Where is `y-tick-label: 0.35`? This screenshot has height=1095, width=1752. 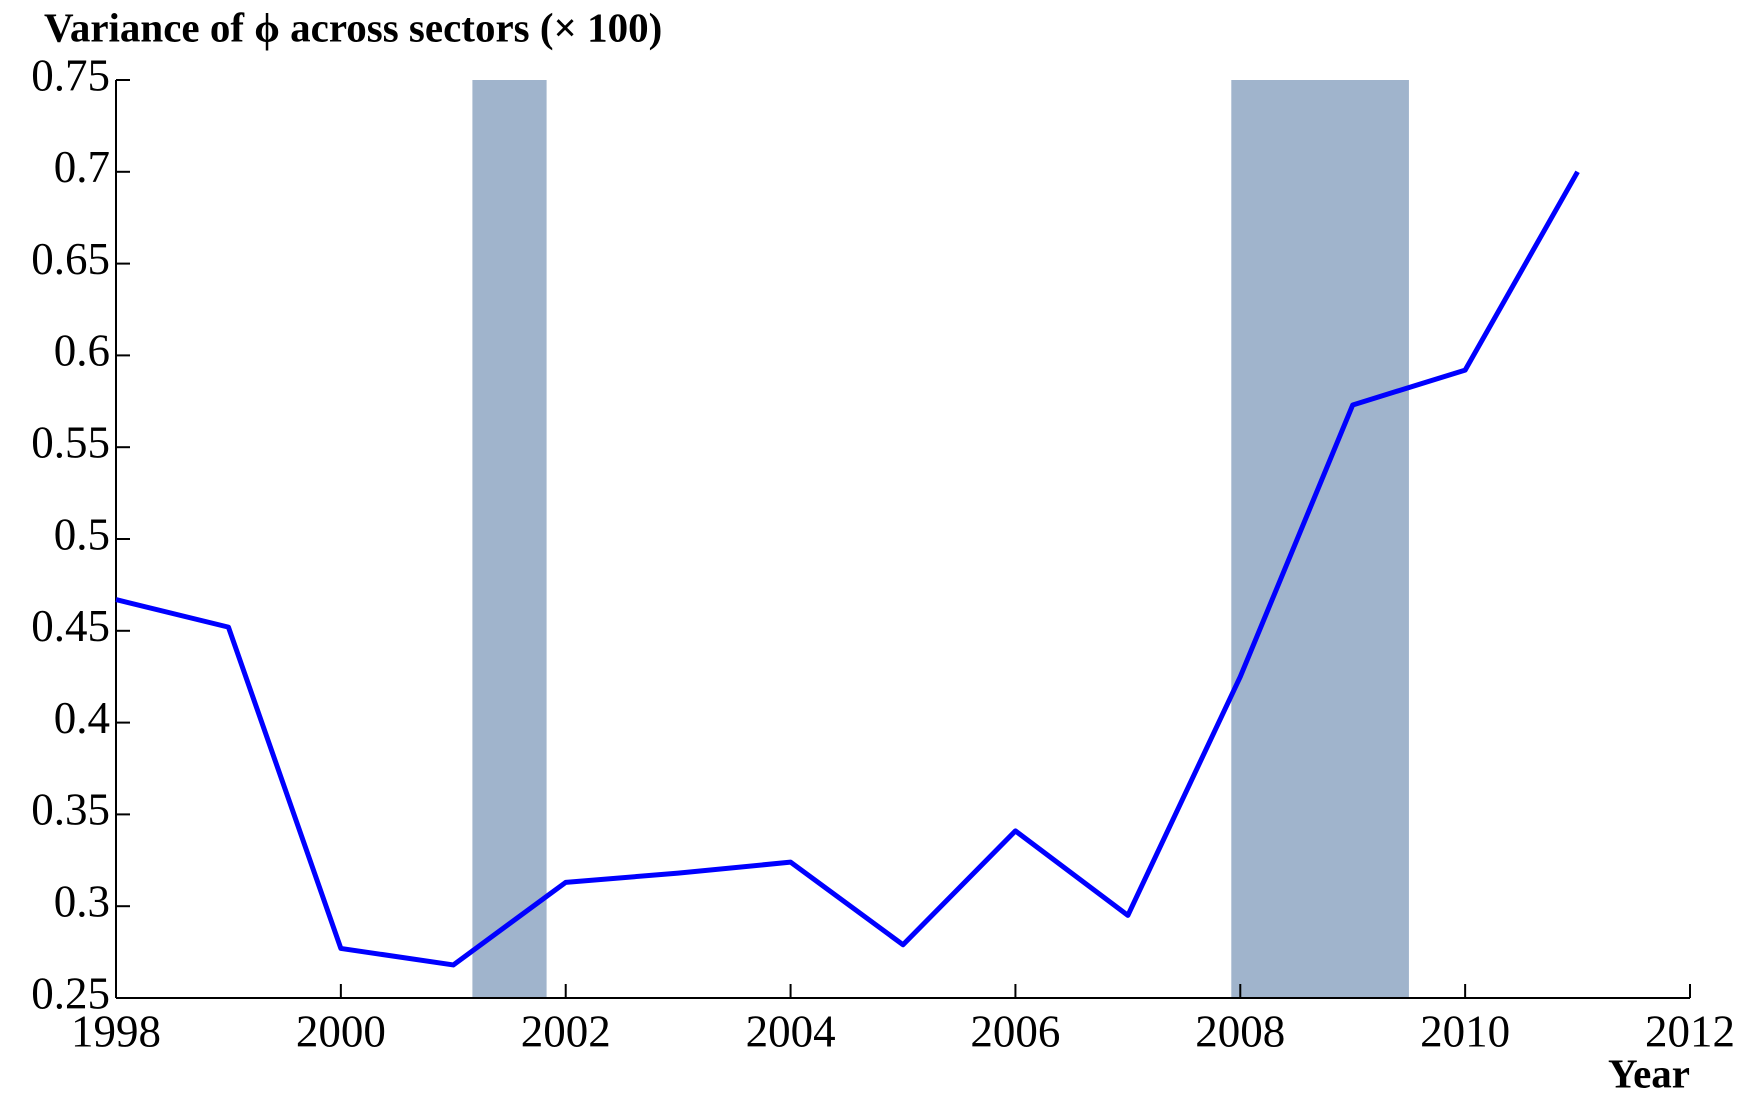
y-tick-label: 0.35 is located at coordinates (70, 810).